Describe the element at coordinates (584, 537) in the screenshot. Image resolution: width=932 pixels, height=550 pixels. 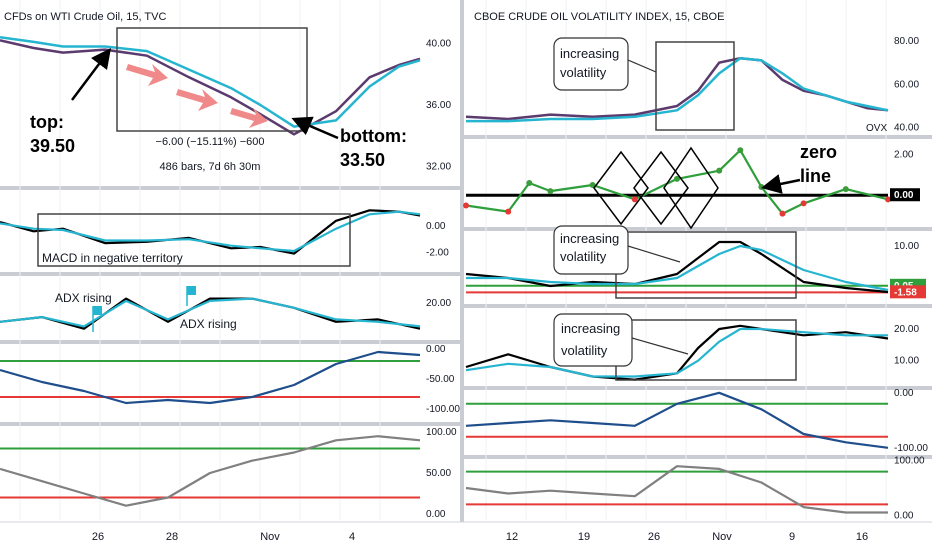
I see `x-tick-label: 19` at that location.